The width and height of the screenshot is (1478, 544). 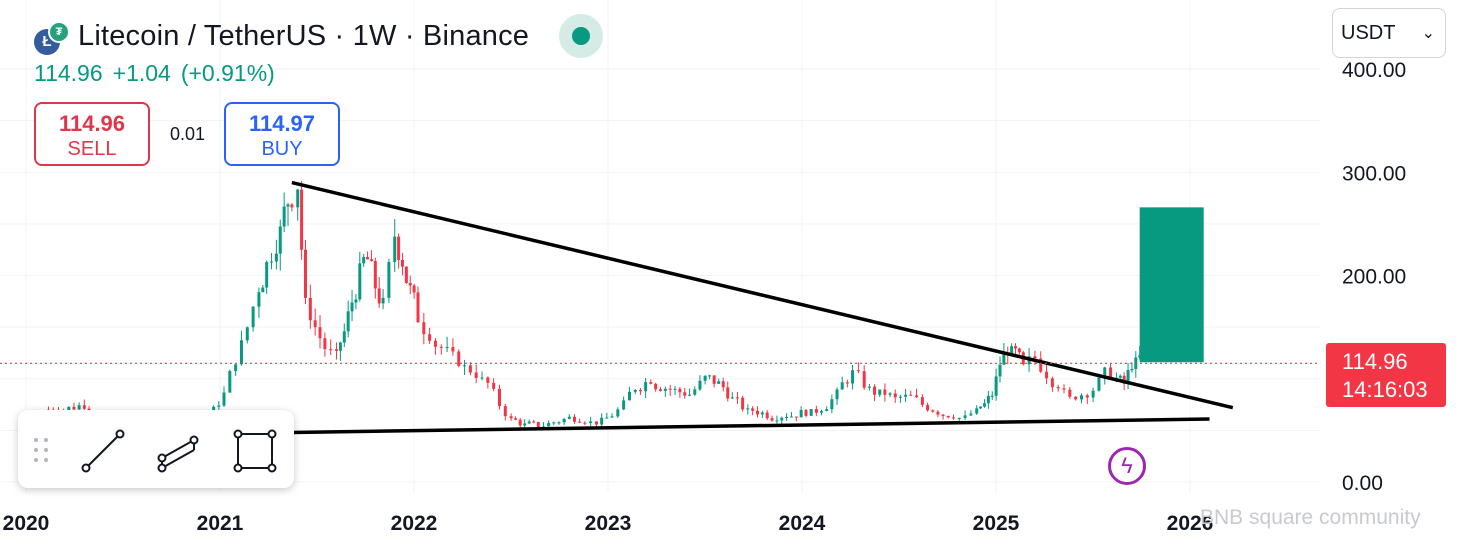 I want to click on flash-icon: ϟ, so click(x=1127, y=466).